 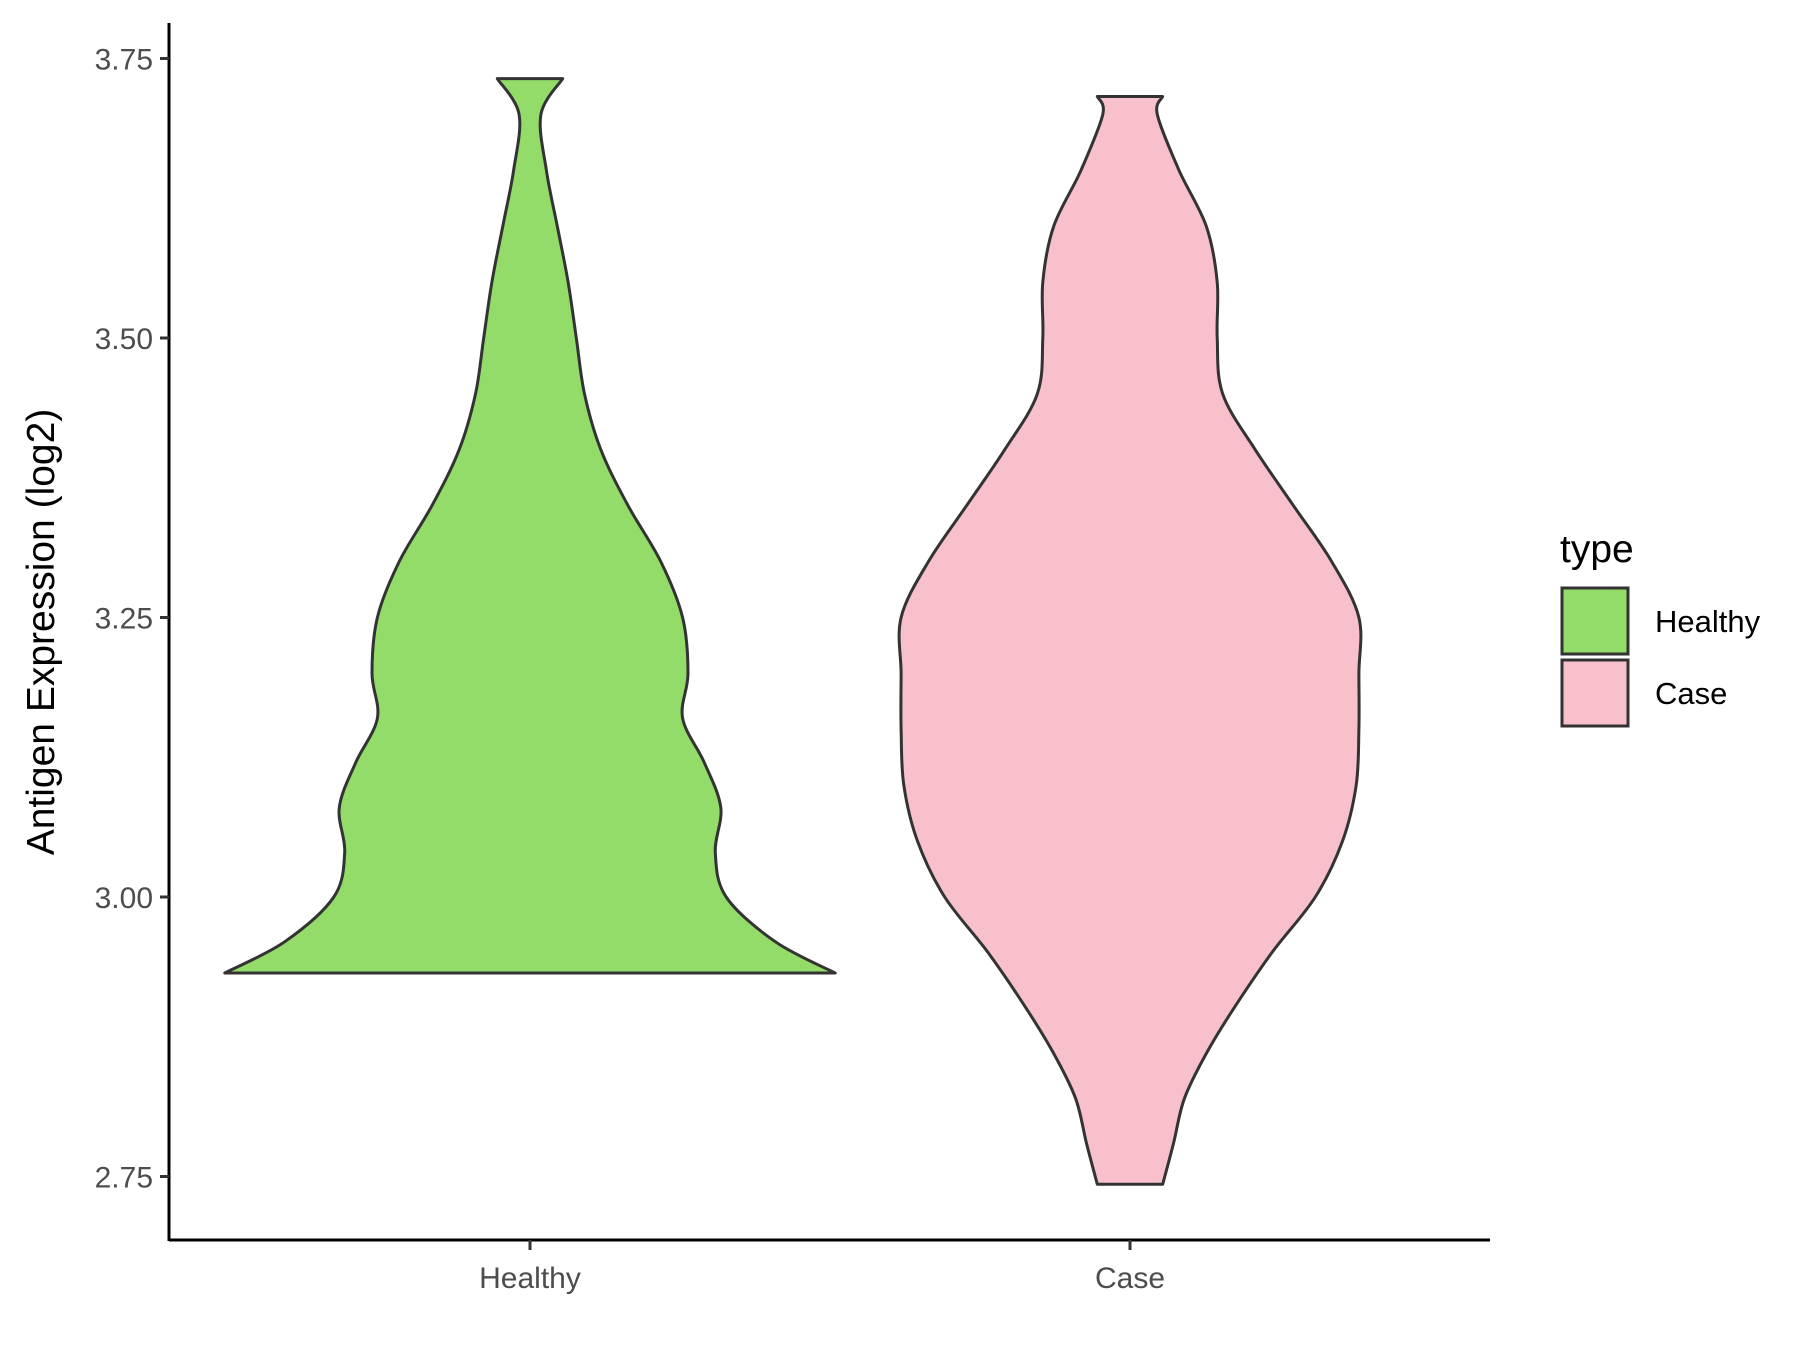 I want to click on y-axis-title: Antigen Expression (log2), so click(x=41, y=632).